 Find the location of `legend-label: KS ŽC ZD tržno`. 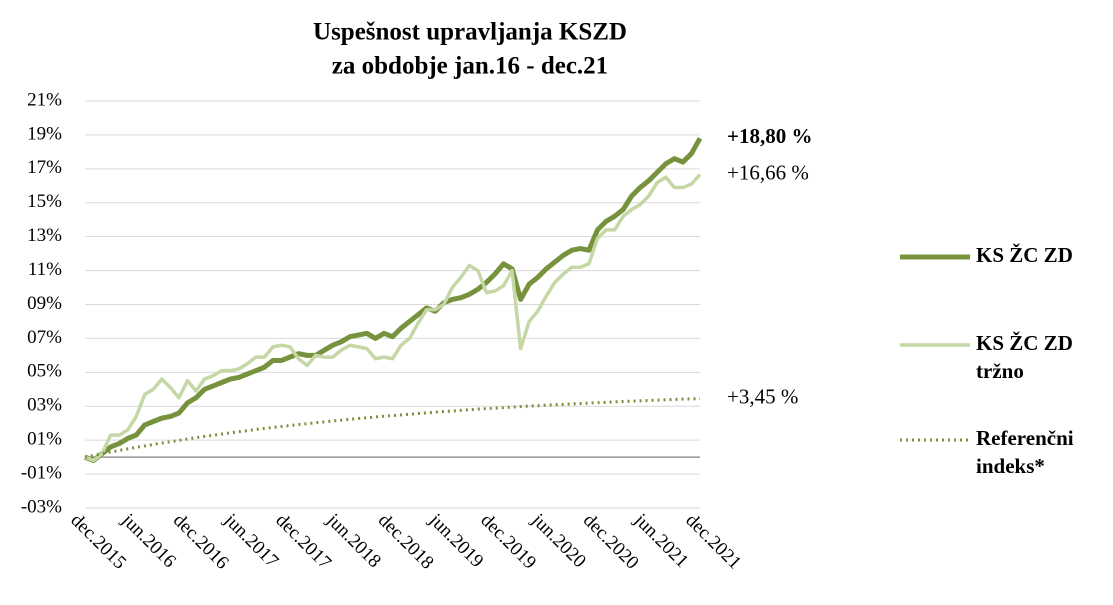

legend-label: KS ŽC ZD tržno is located at coordinates (1024, 357).